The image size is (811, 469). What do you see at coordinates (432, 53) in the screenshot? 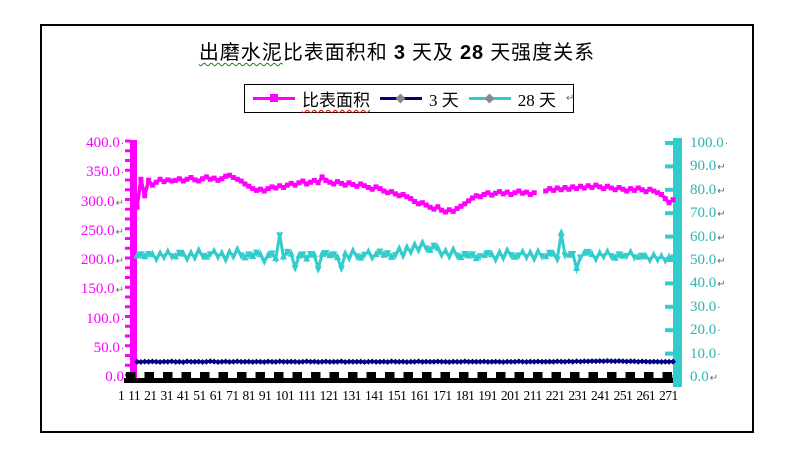
I see `chart-title-part: 天及` at bounding box center [432, 53].